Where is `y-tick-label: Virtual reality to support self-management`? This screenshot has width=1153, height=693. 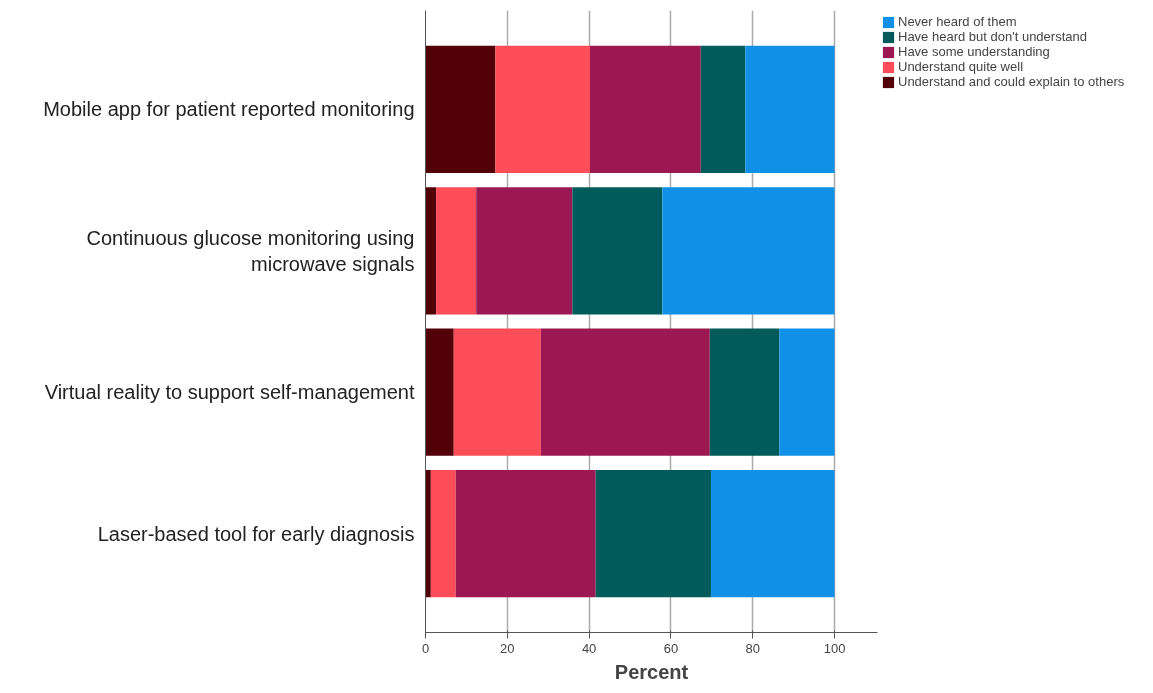
y-tick-label: Virtual reality to support self-management is located at coordinates (229, 392).